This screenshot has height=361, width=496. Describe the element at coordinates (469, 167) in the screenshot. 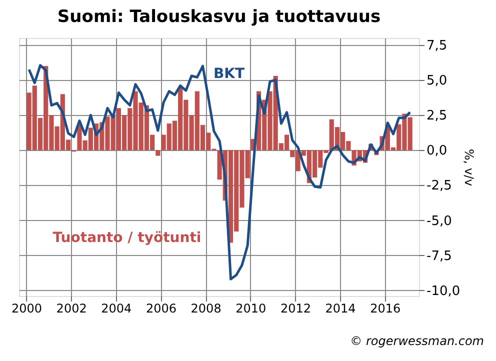

I see `y-axis-title: %, v/v` at that location.